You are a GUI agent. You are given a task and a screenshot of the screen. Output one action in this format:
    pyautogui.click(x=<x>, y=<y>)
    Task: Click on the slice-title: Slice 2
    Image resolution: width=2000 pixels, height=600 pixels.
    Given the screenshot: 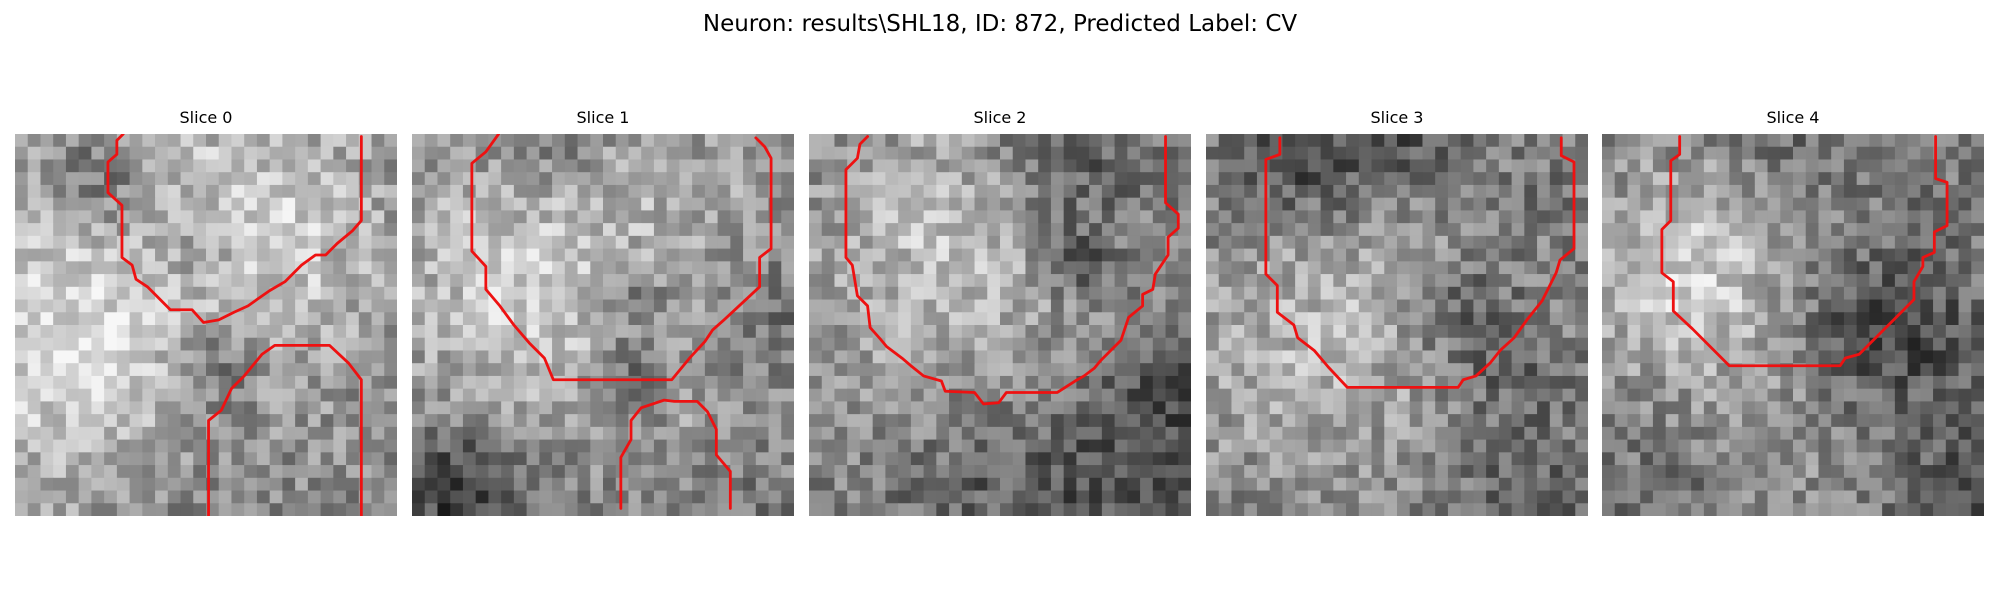 What is the action you would take?
    pyautogui.click(x=1000, y=117)
    